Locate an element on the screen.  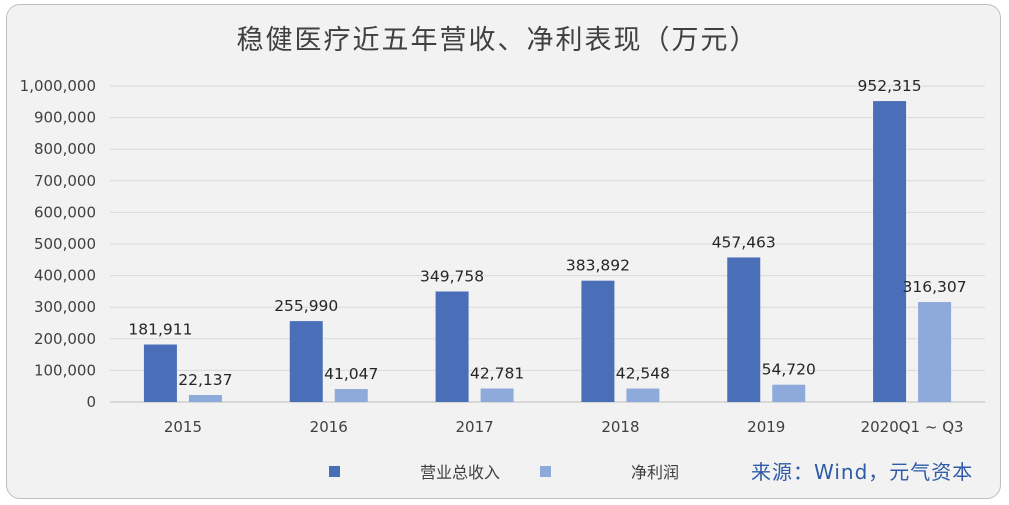
y-tick-label: 800,000 is located at coordinates (65, 149).